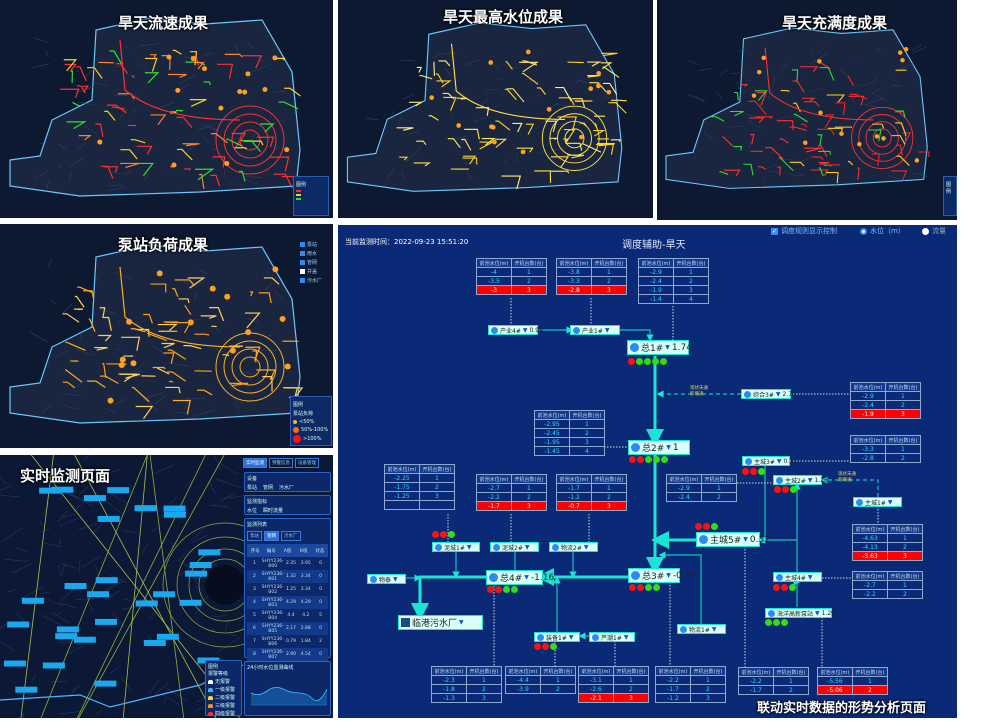 The width and height of the screenshot is (1000, 724). What do you see at coordinates (800, 480) in the screenshot?
I see `pump-station-node: 主城2# ▼ 1.26` at bounding box center [800, 480].